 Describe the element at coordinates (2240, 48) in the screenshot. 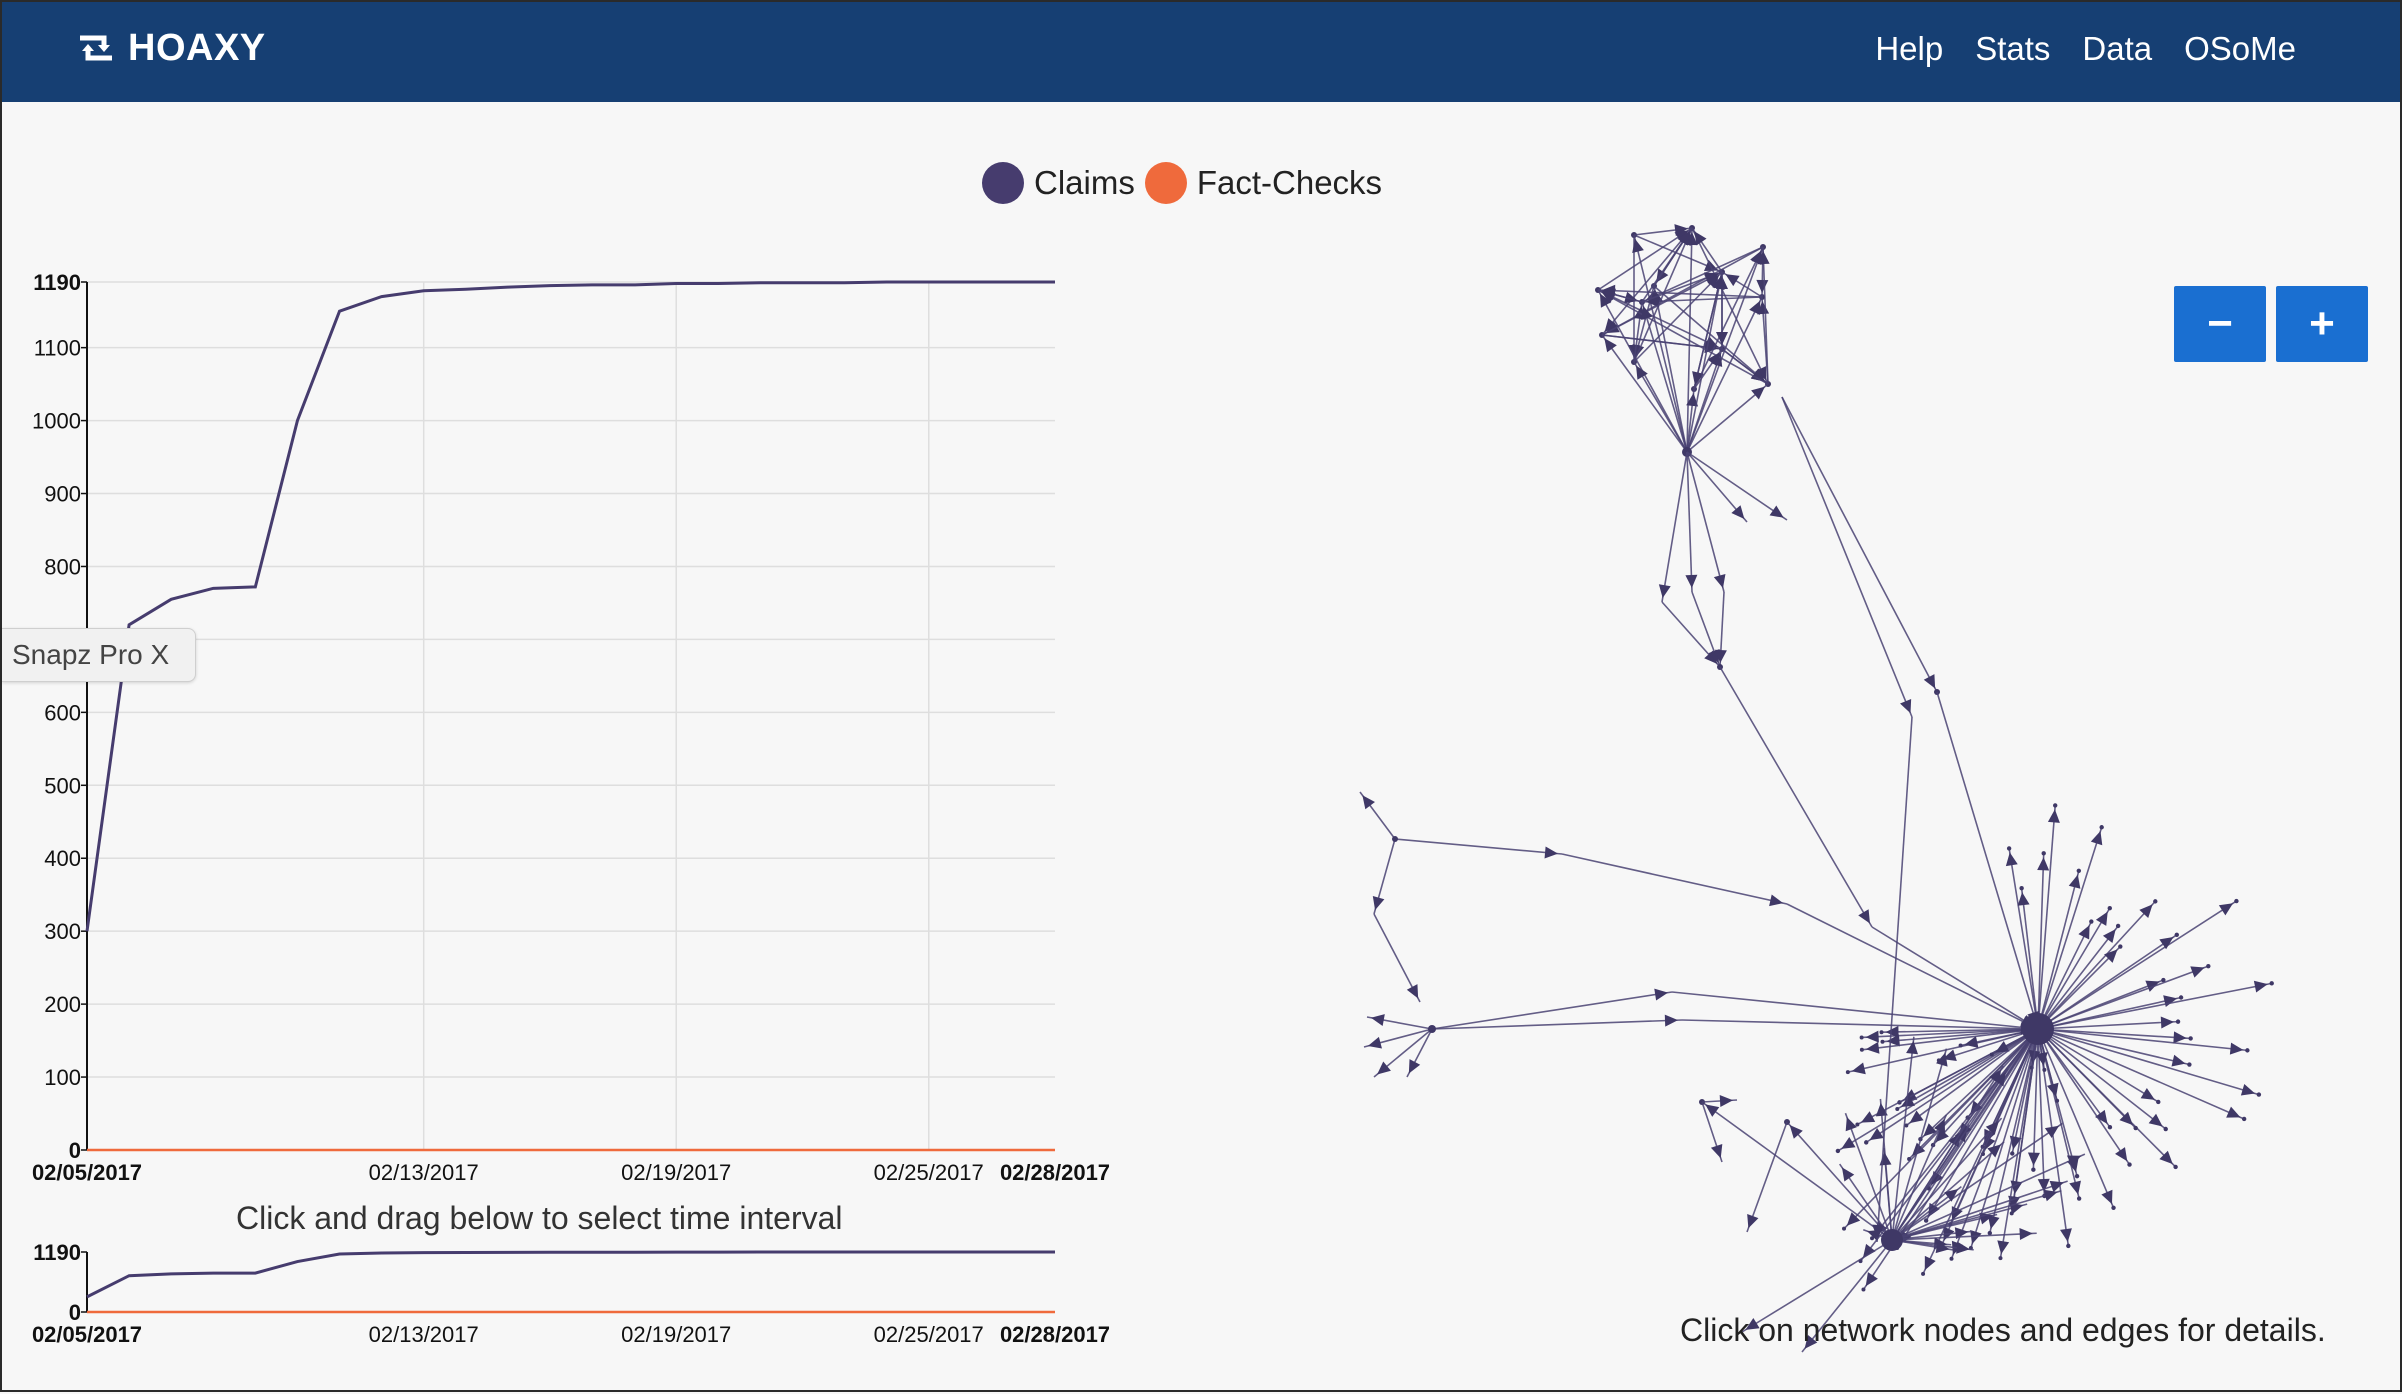

I see `nav-osome: OSoMe` at that location.